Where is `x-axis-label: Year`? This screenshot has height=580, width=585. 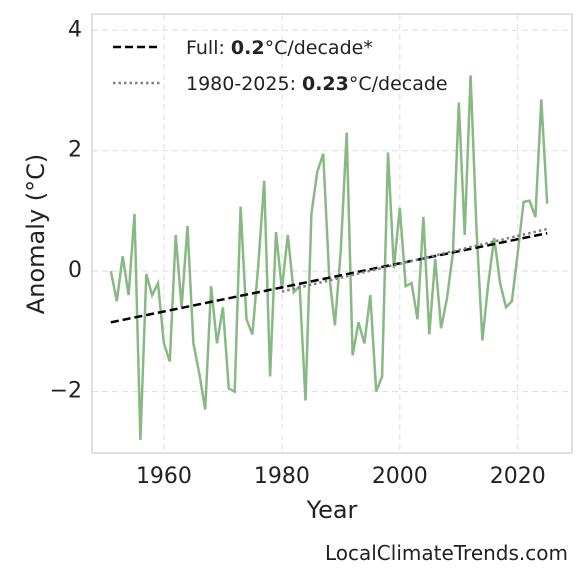
x-axis-label: Year is located at coordinates (332, 510).